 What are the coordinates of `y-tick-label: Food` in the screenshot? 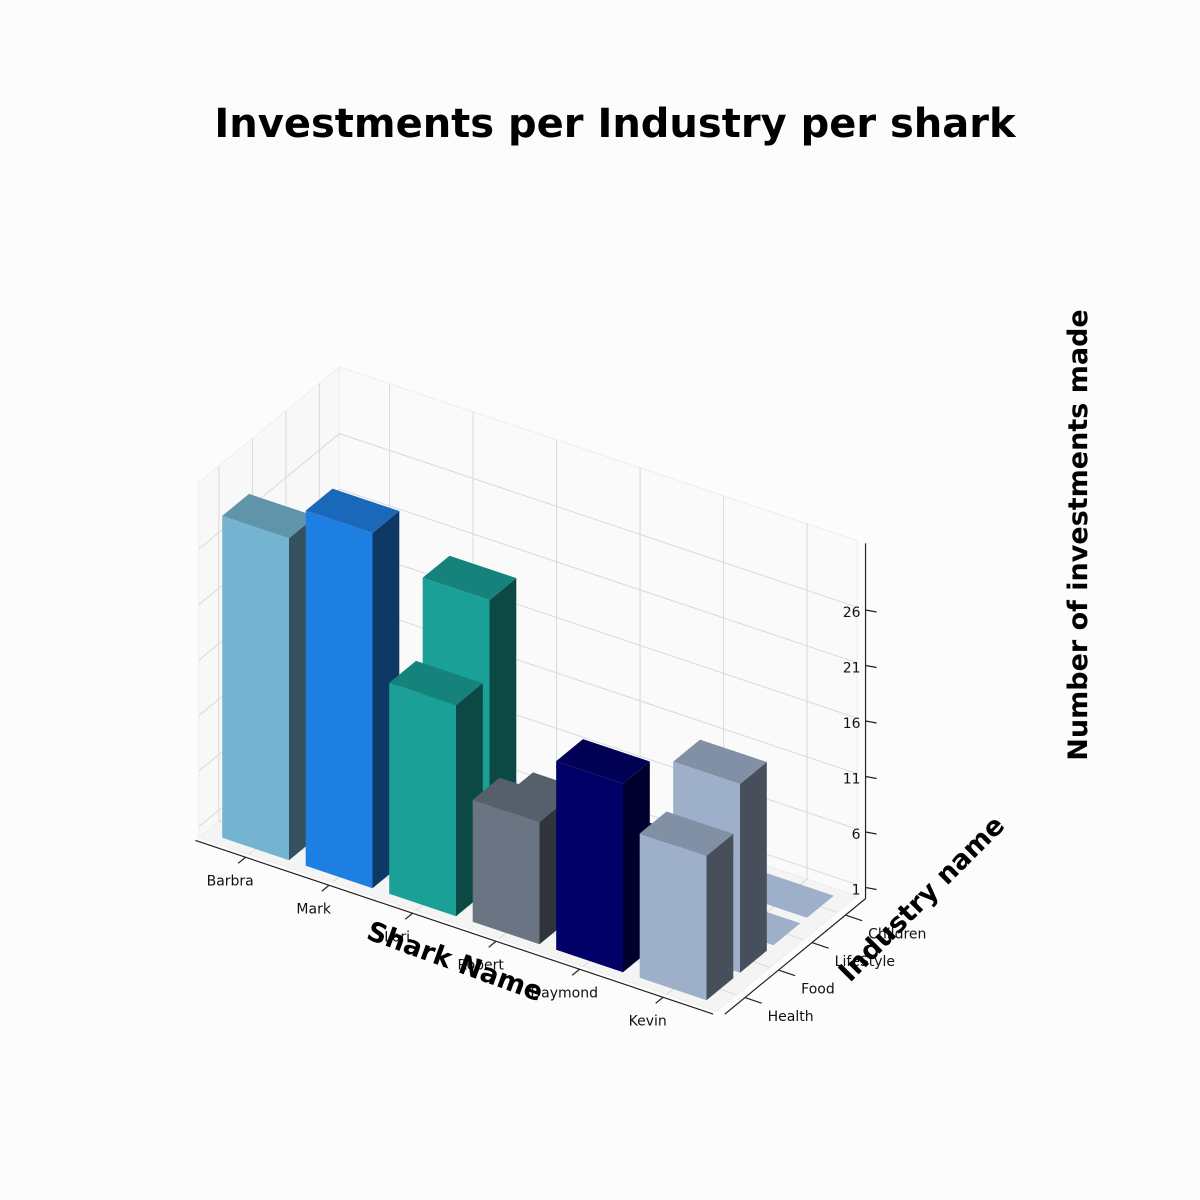 It's located at (818, 990).